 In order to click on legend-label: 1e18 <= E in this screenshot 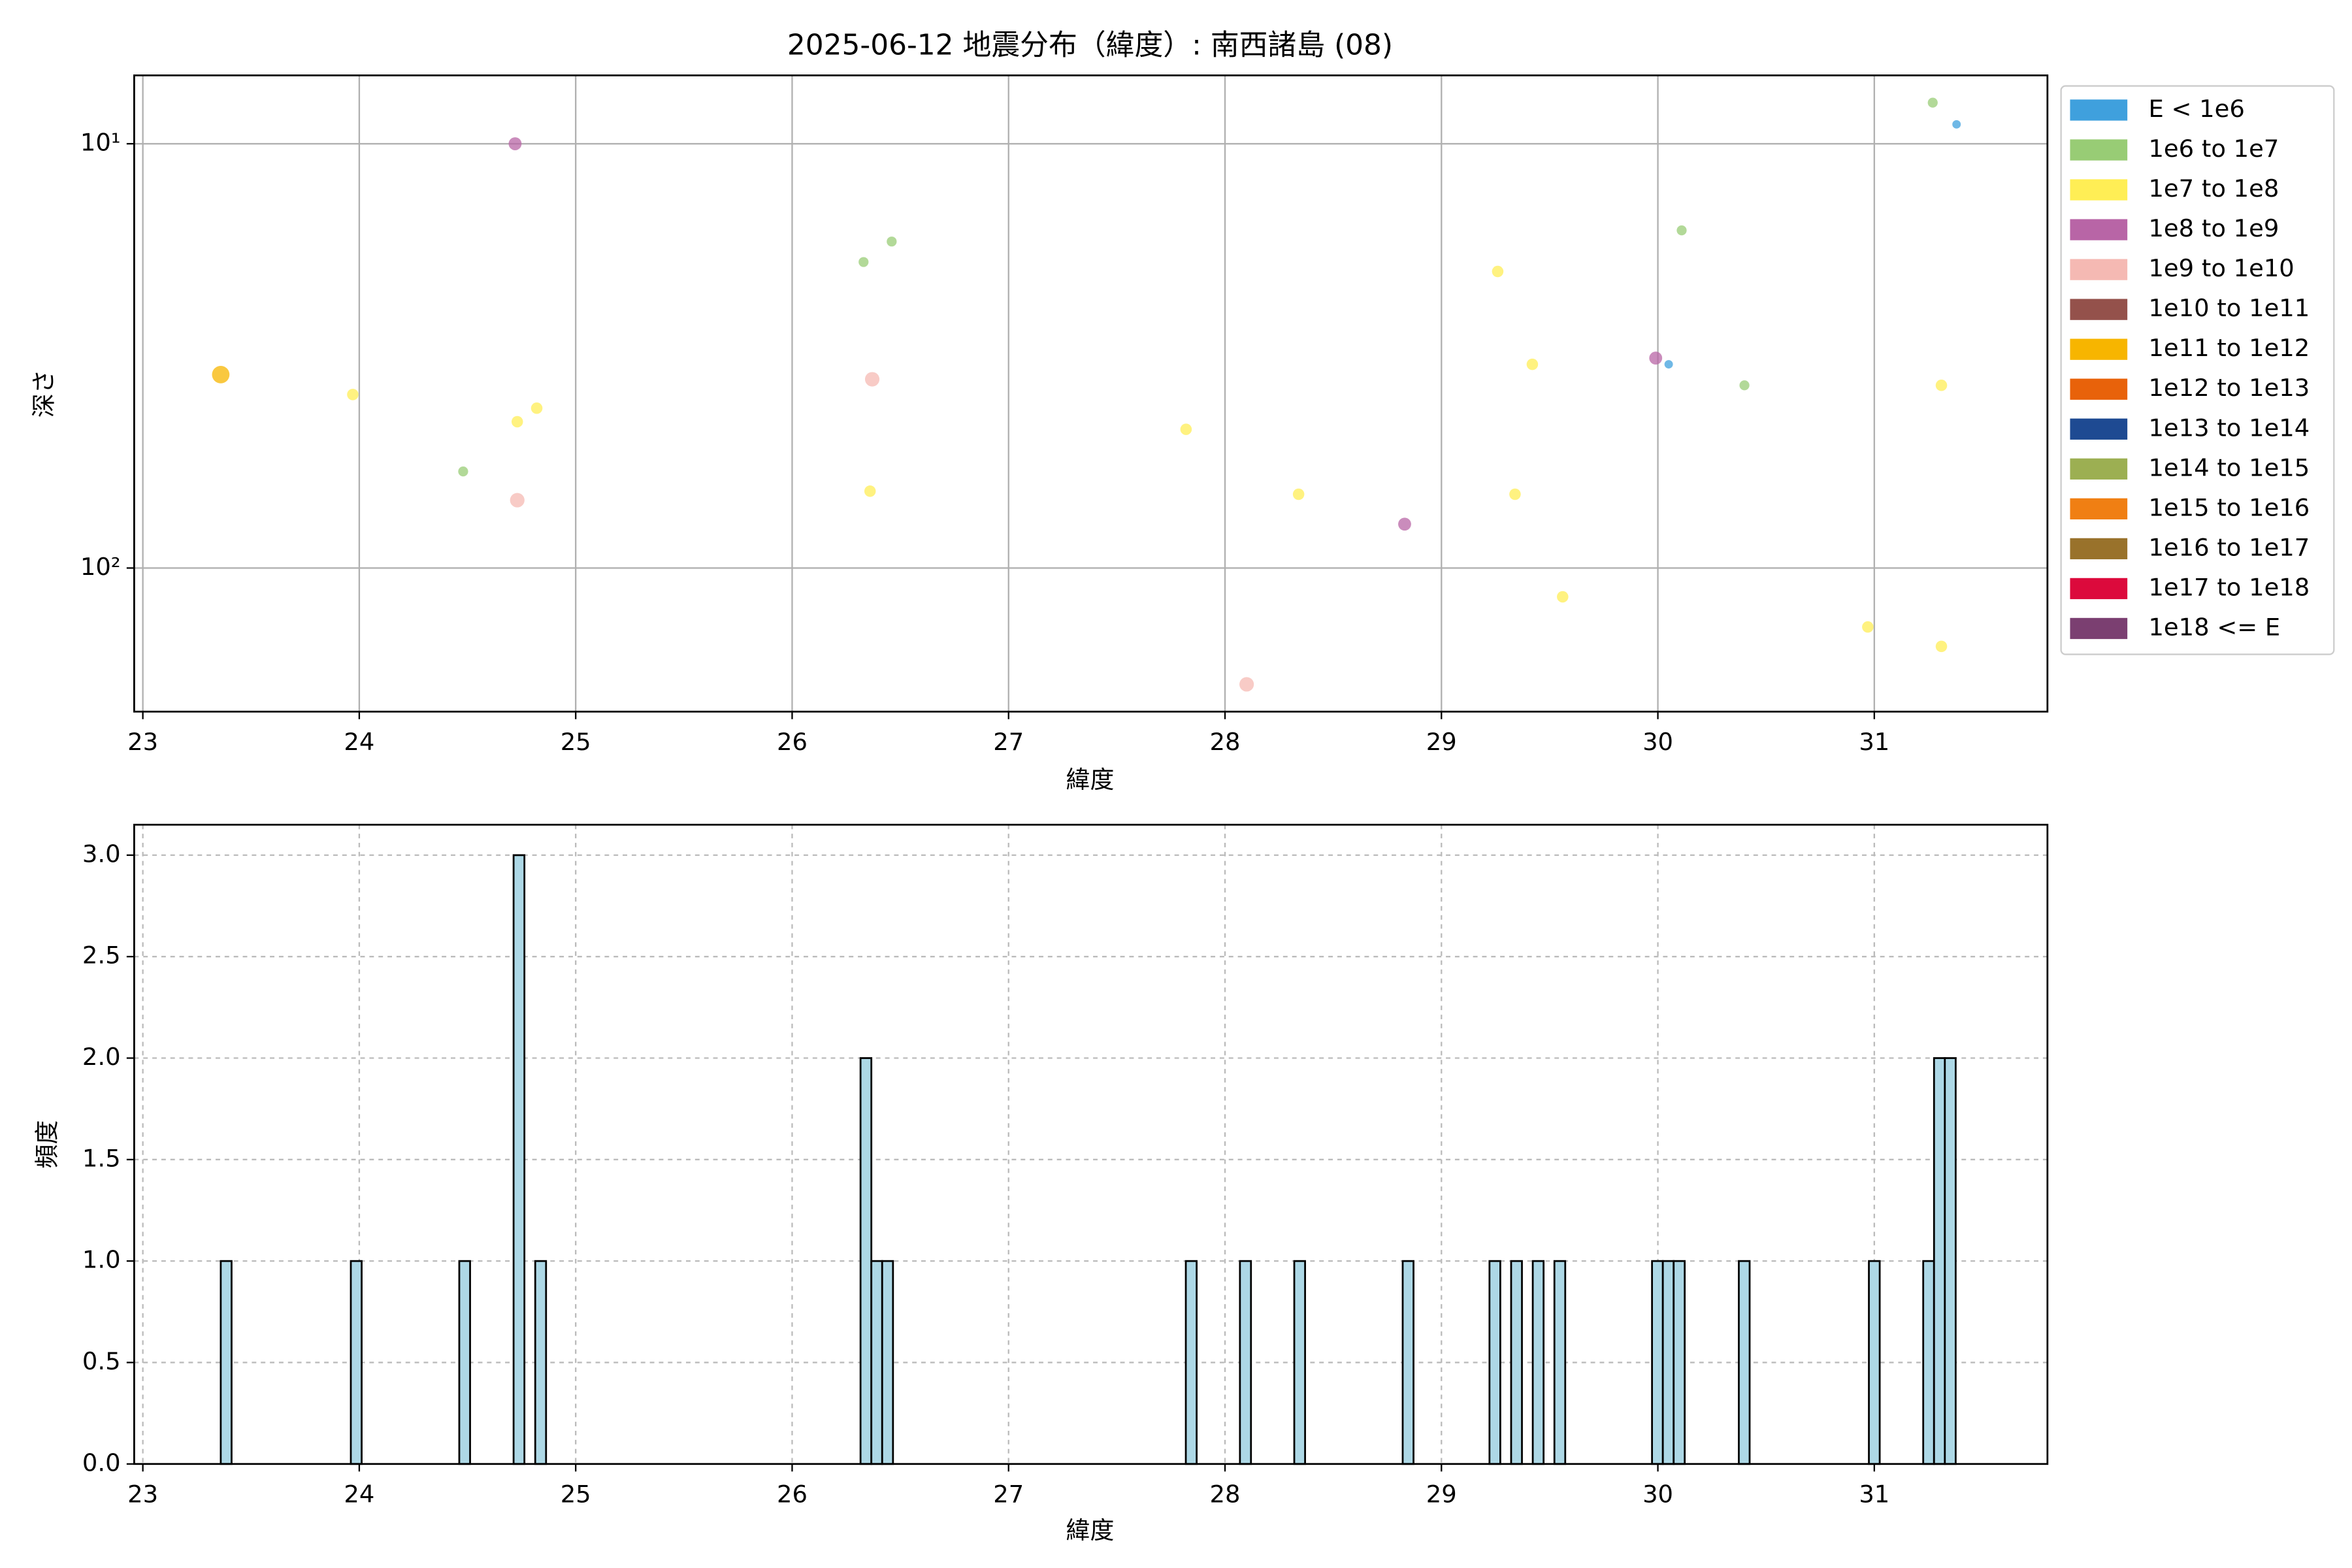, I will do `click(2214, 627)`.